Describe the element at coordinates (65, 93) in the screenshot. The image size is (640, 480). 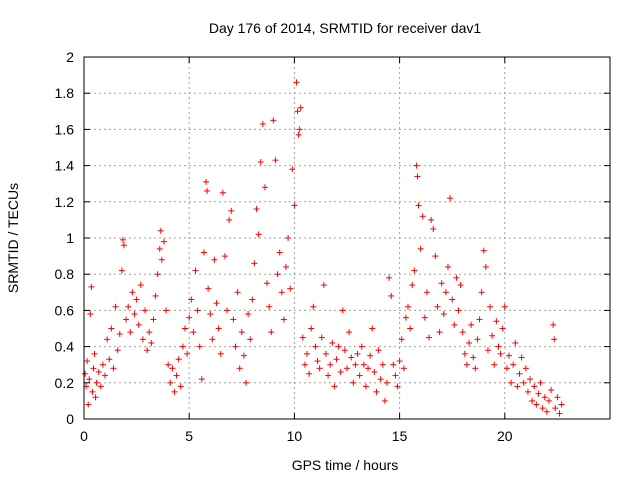
I see `y-tick-label: 1.8` at that location.